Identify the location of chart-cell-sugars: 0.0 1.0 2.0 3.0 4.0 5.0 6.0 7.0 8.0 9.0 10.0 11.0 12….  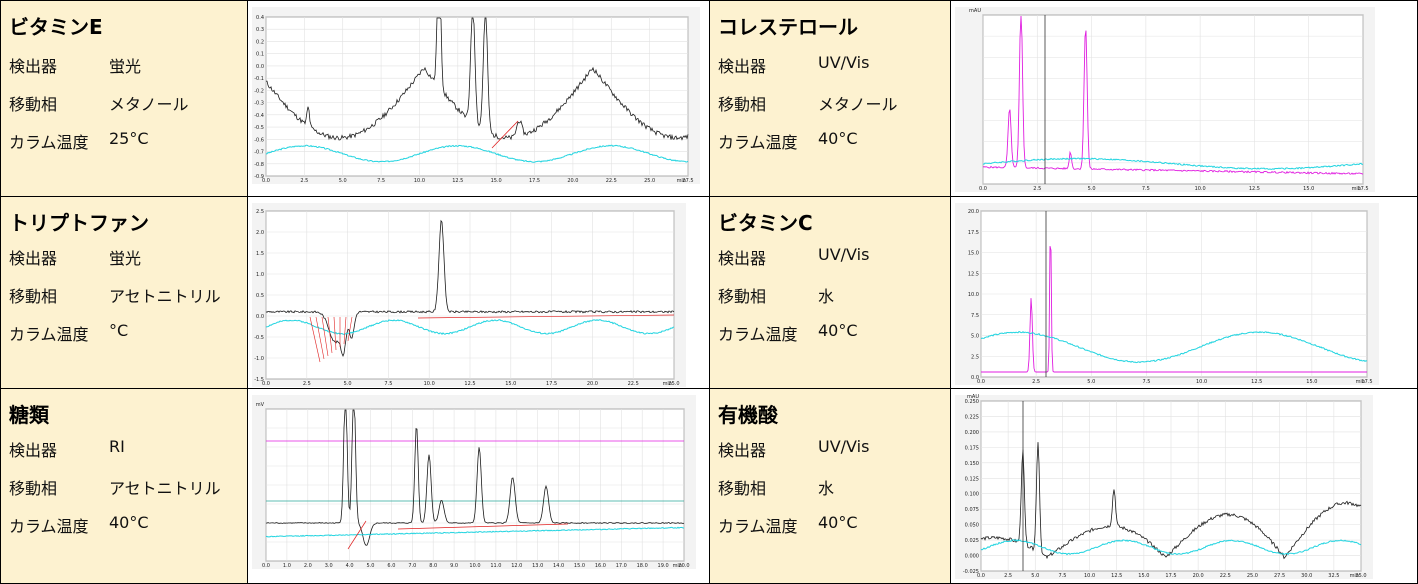
(478, 486).